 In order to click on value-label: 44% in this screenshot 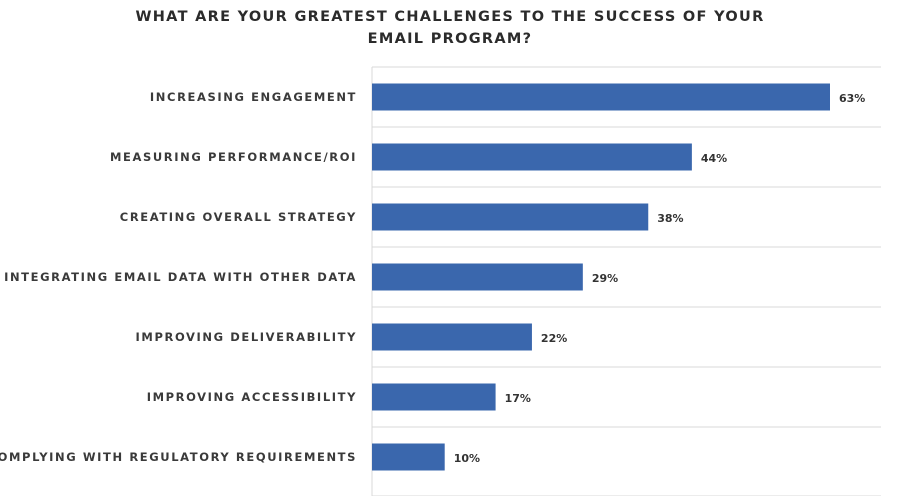, I will do `click(714, 158)`.